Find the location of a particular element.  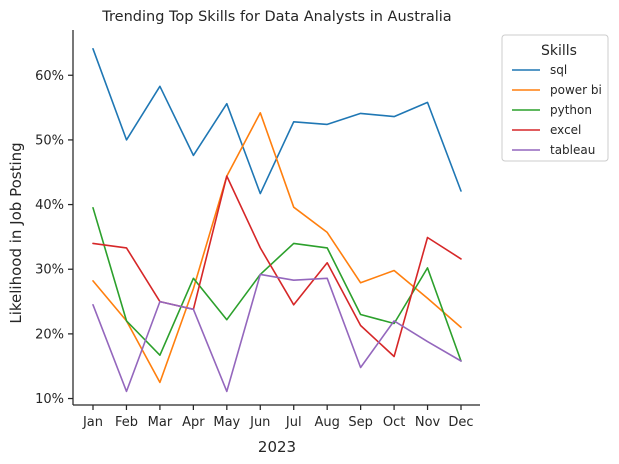

y-tick-label: 30% is located at coordinates (49, 270).